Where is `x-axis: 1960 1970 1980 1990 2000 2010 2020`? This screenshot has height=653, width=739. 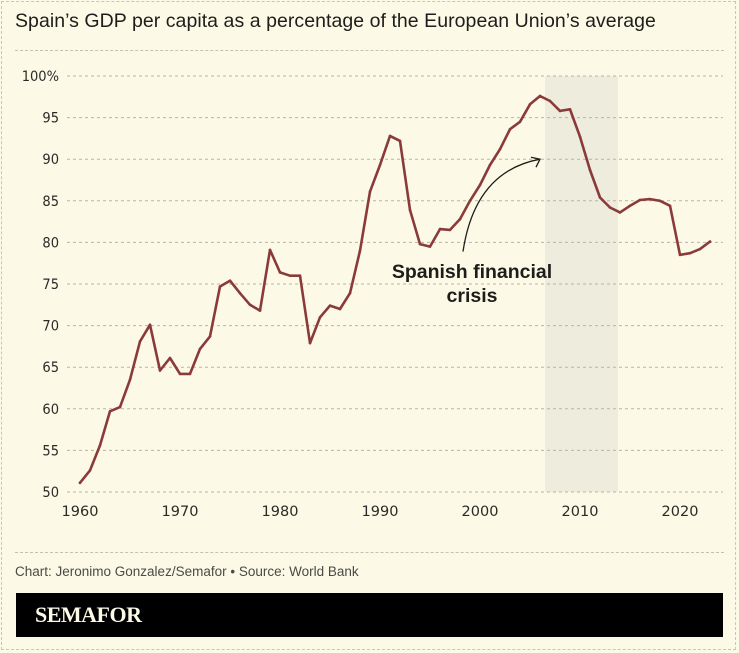 x-axis: 1960 1970 1980 1990 2000 2010 2020 is located at coordinates (380, 512).